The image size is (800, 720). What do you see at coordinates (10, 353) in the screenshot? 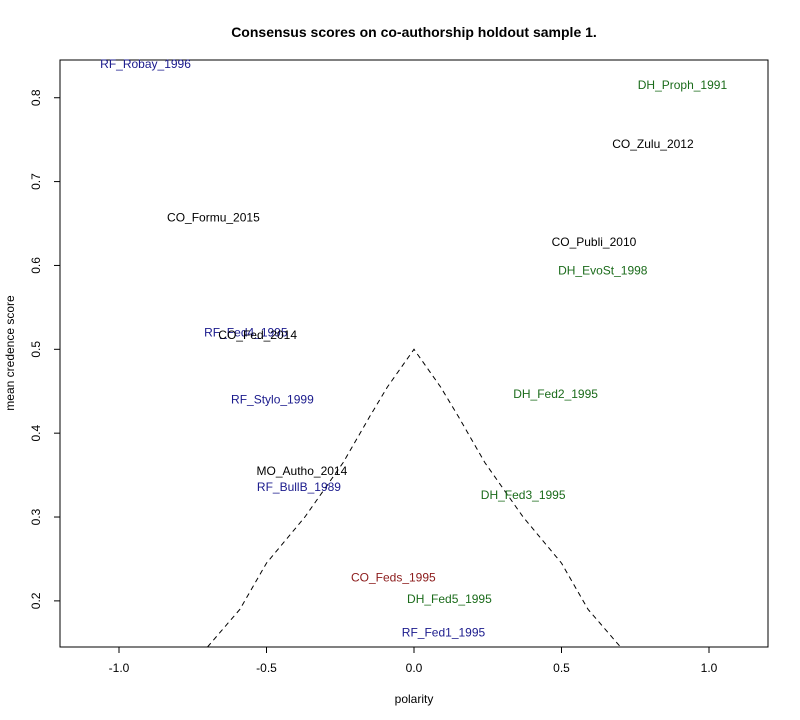
I see `y-axis-label: mean credence score` at bounding box center [10, 353].